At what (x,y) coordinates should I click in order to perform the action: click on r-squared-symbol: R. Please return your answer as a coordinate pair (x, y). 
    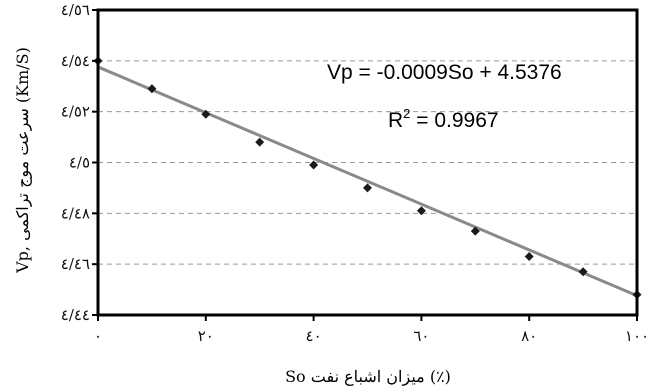
    Looking at the image, I should click on (395, 120).